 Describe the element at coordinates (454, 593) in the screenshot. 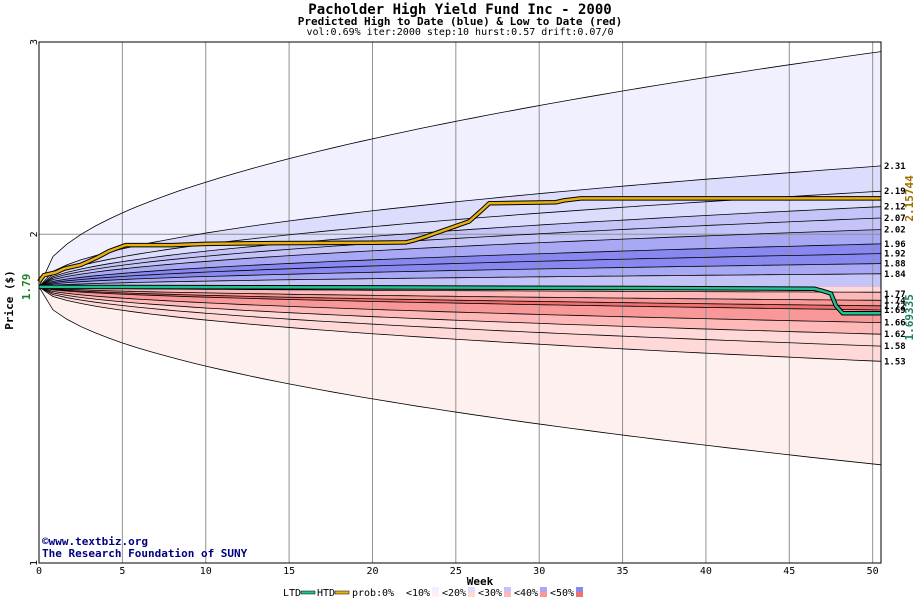

I see `legend-prob-label: <20%` at that location.